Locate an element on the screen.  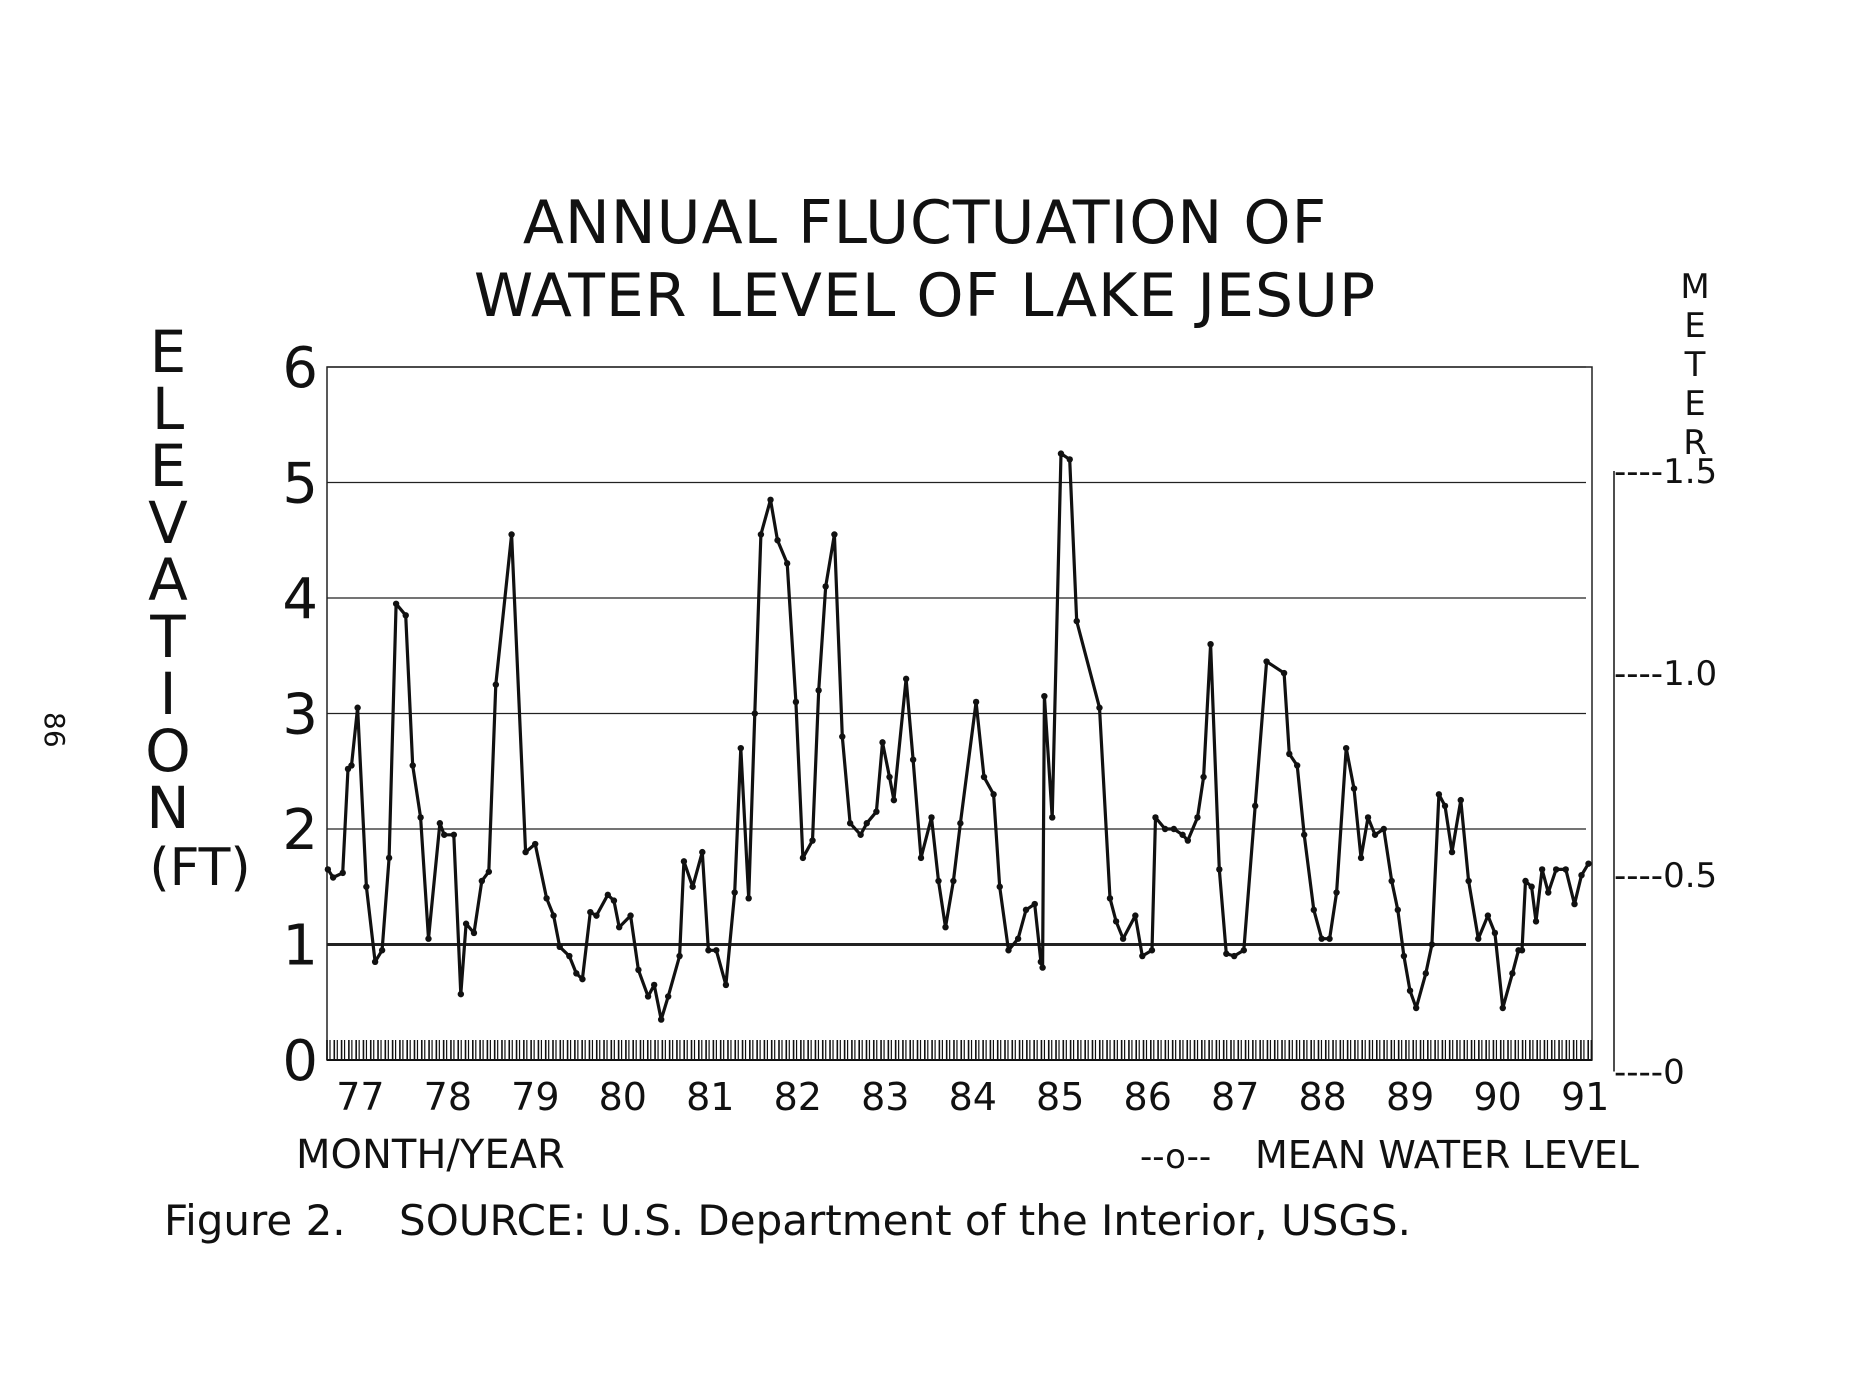
y-axis-label-letter: (FT) is located at coordinates (199, 868).